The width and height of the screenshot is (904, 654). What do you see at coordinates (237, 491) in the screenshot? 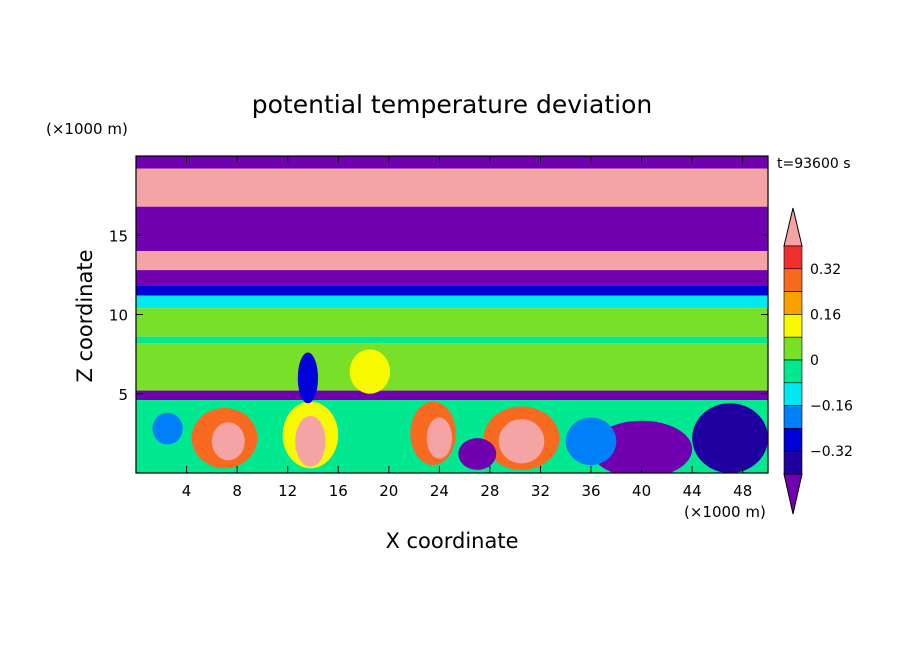
I see `x-tick-label: 8` at bounding box center [237, 491].